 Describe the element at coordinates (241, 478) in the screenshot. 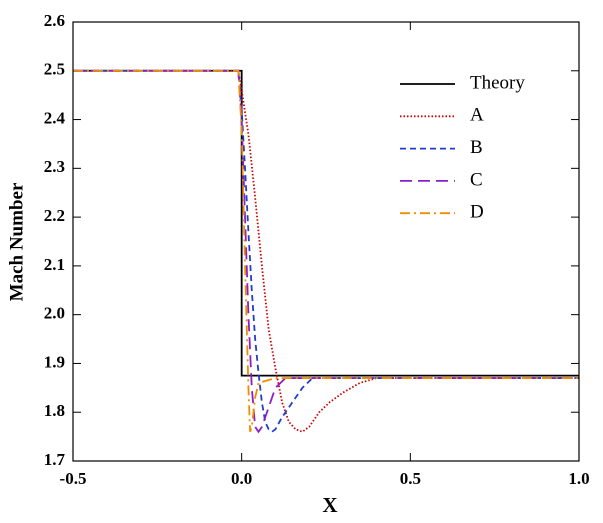

I see `x-tick-label: 0.0` at that location.